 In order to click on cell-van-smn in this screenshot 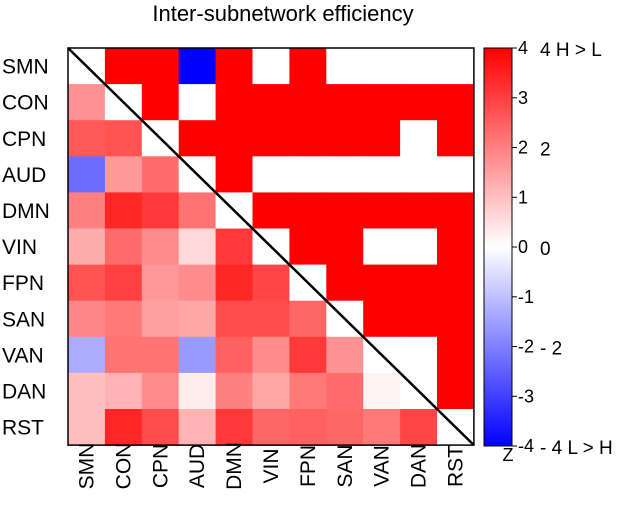, I will do `click(87, 355)`.